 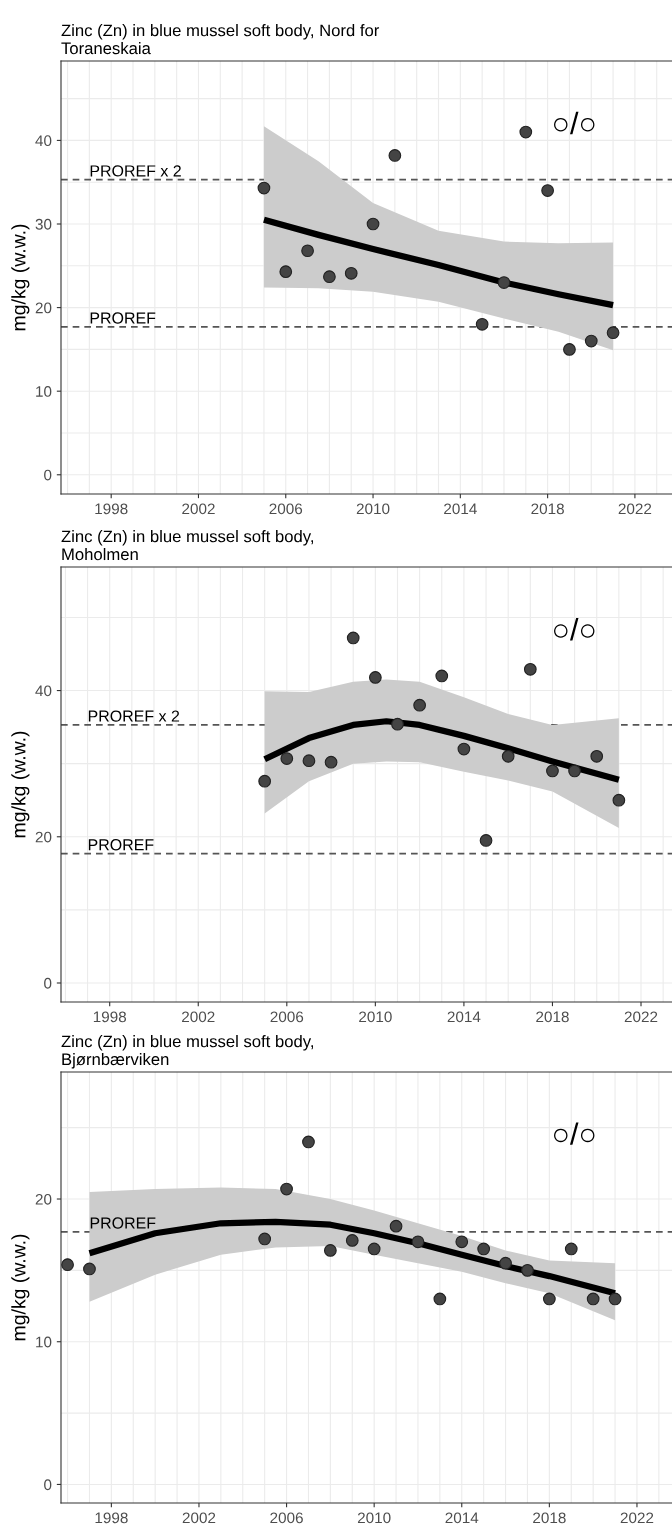 What do you see at coordinates (187, 1052) in the screenshot?
I see `chart-title: Zinc (Zn) in blue mussel soft body, Bjørnbærviken` at bounding box center [187, 1052].